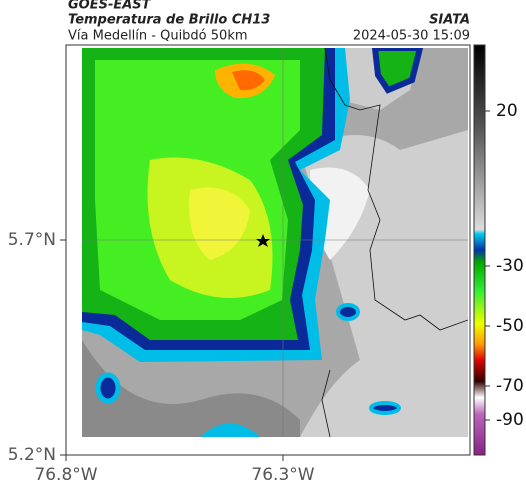 This screenshot has height=491, width=526. I want to click on lon-tick-label: 76.3°W, so click(282, 475).